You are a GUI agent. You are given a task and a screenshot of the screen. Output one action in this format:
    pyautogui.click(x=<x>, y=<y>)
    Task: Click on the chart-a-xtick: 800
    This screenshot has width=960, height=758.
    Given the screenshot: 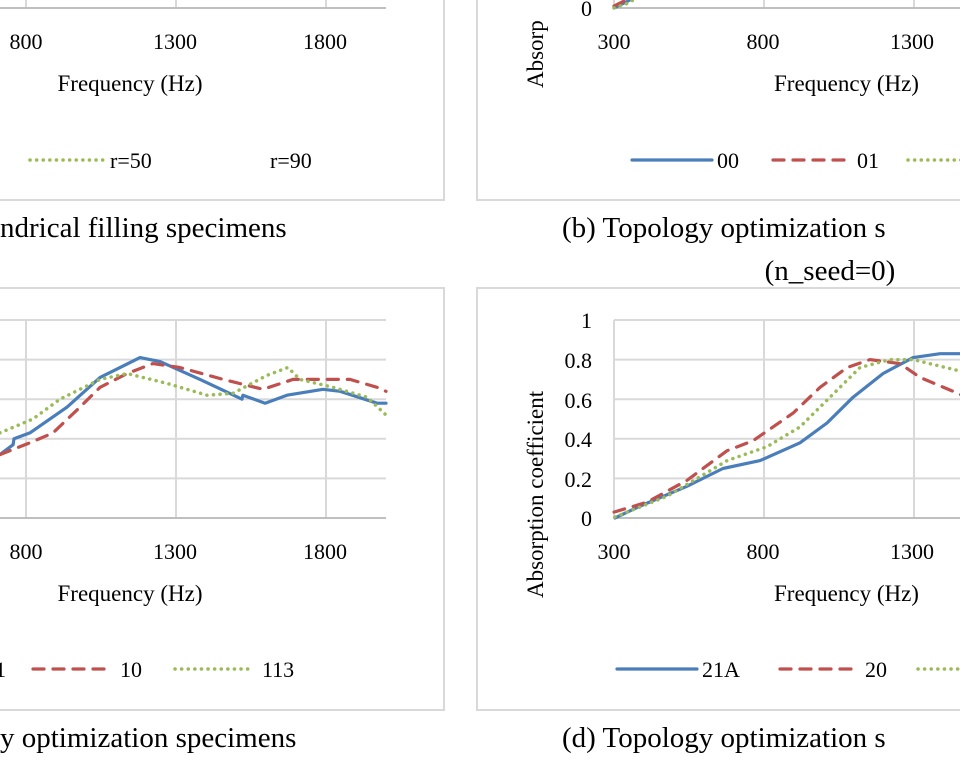 What is the action you would take?
    pyautogui.click(x=26, y=41)
    